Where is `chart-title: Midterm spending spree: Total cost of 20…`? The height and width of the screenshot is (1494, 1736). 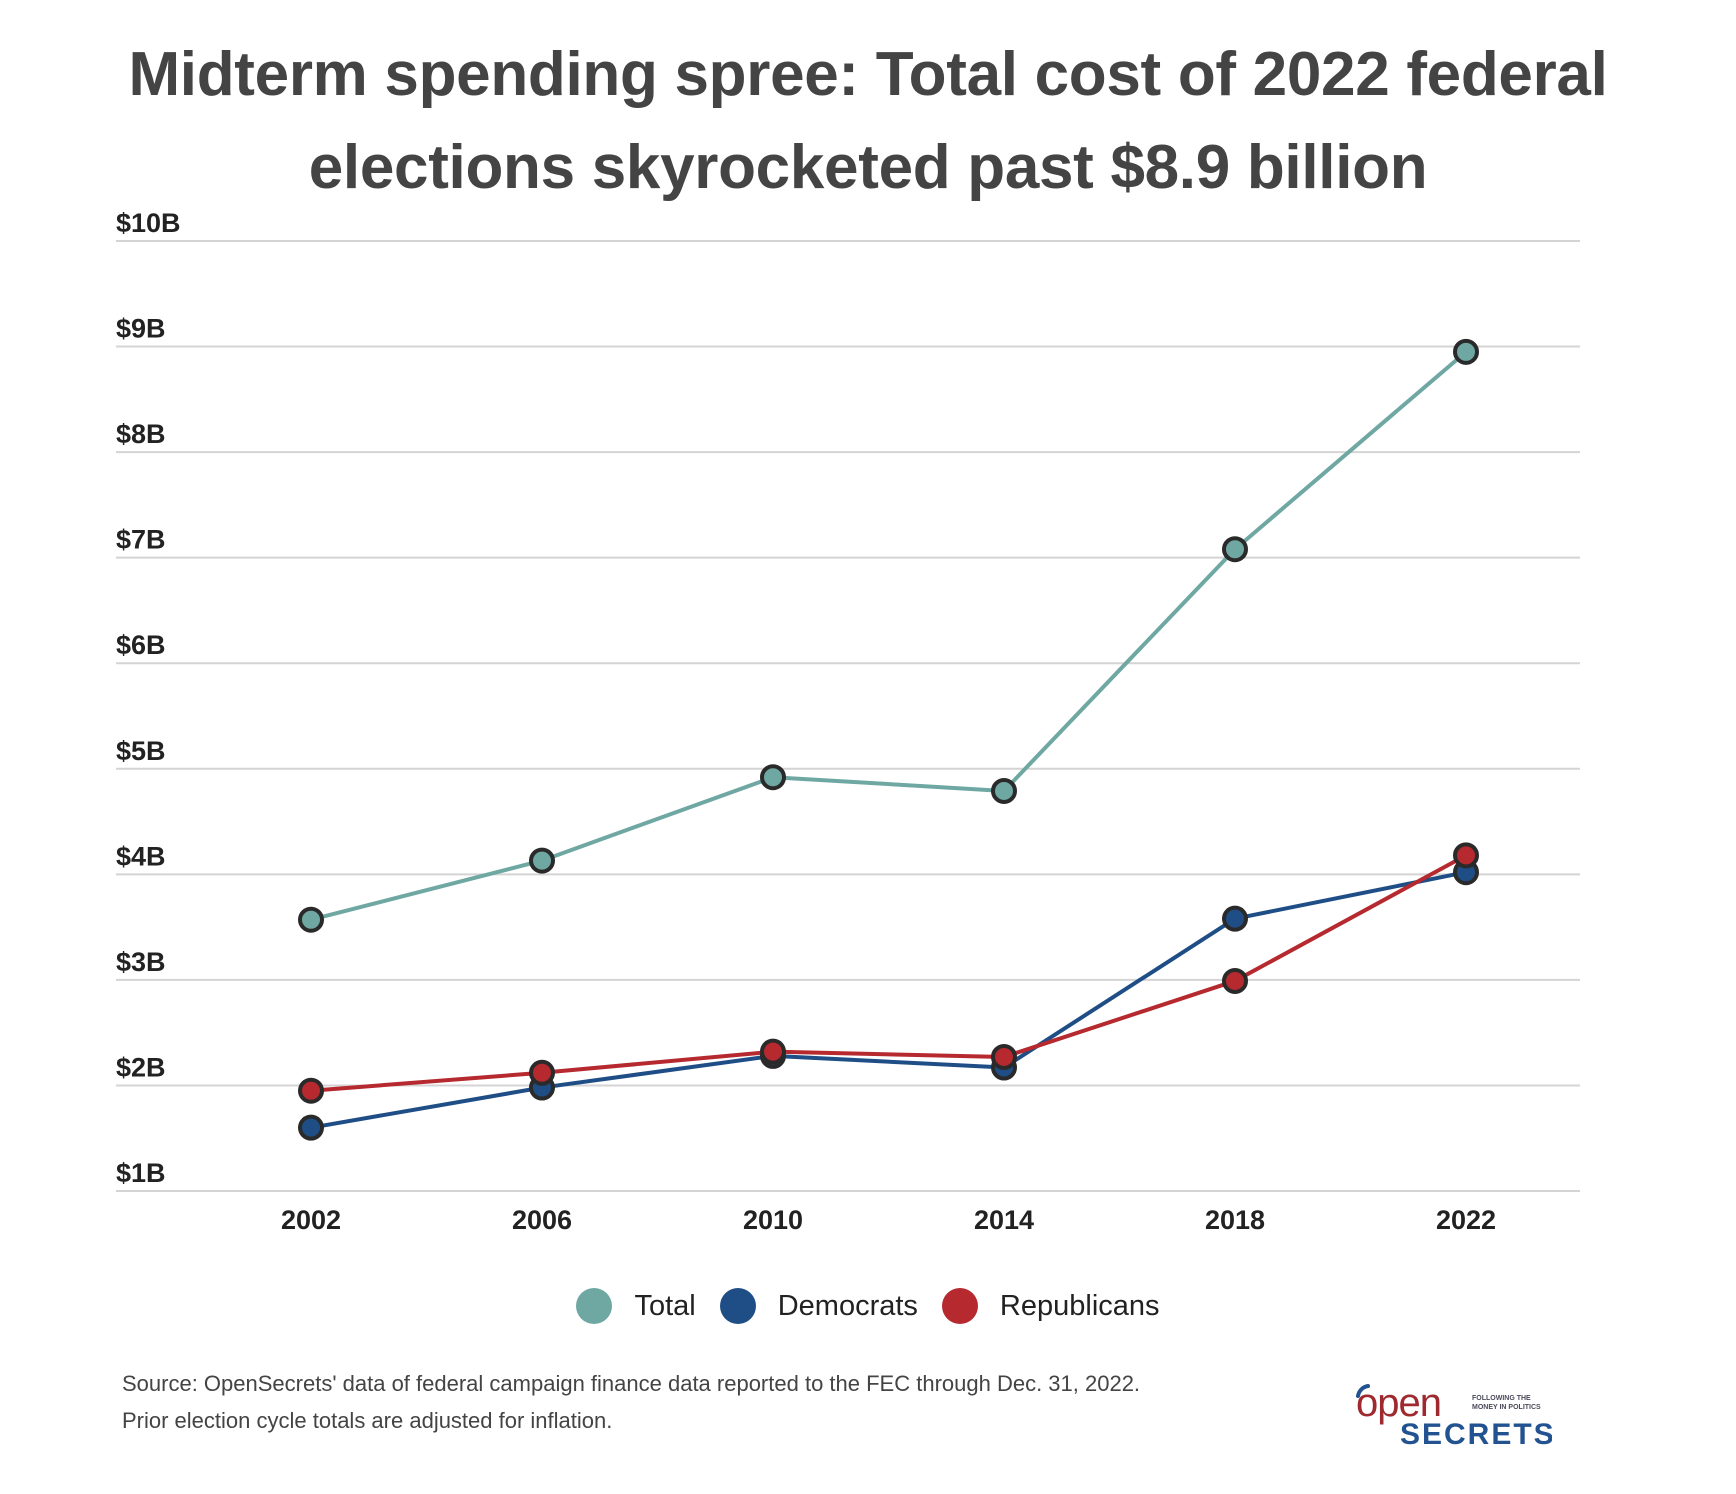
chart-title: Midterm spending spree: Total cost of 20… is located at coordinates (868, 121).